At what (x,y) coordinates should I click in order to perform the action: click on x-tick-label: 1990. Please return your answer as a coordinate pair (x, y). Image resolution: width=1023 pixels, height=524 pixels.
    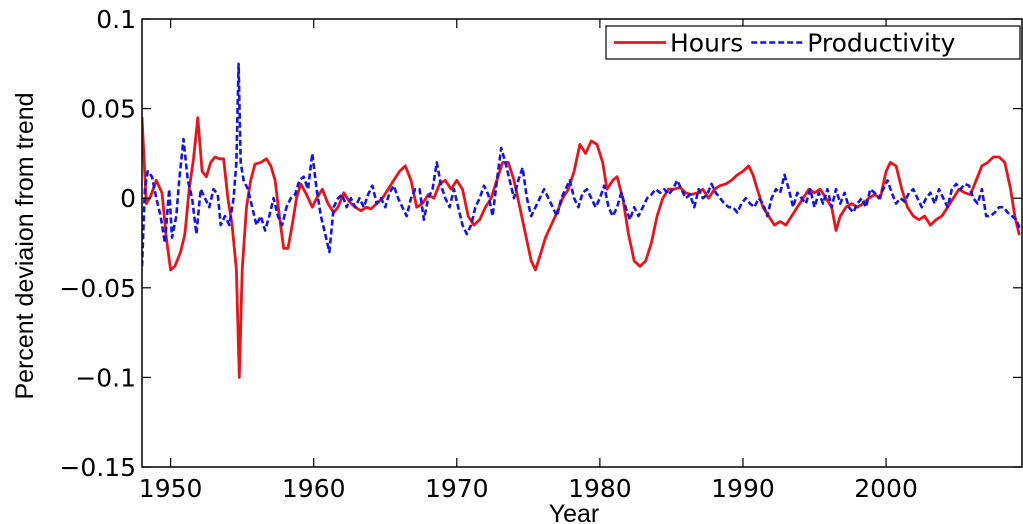
    Looking at the image, I should click on (743, 488).